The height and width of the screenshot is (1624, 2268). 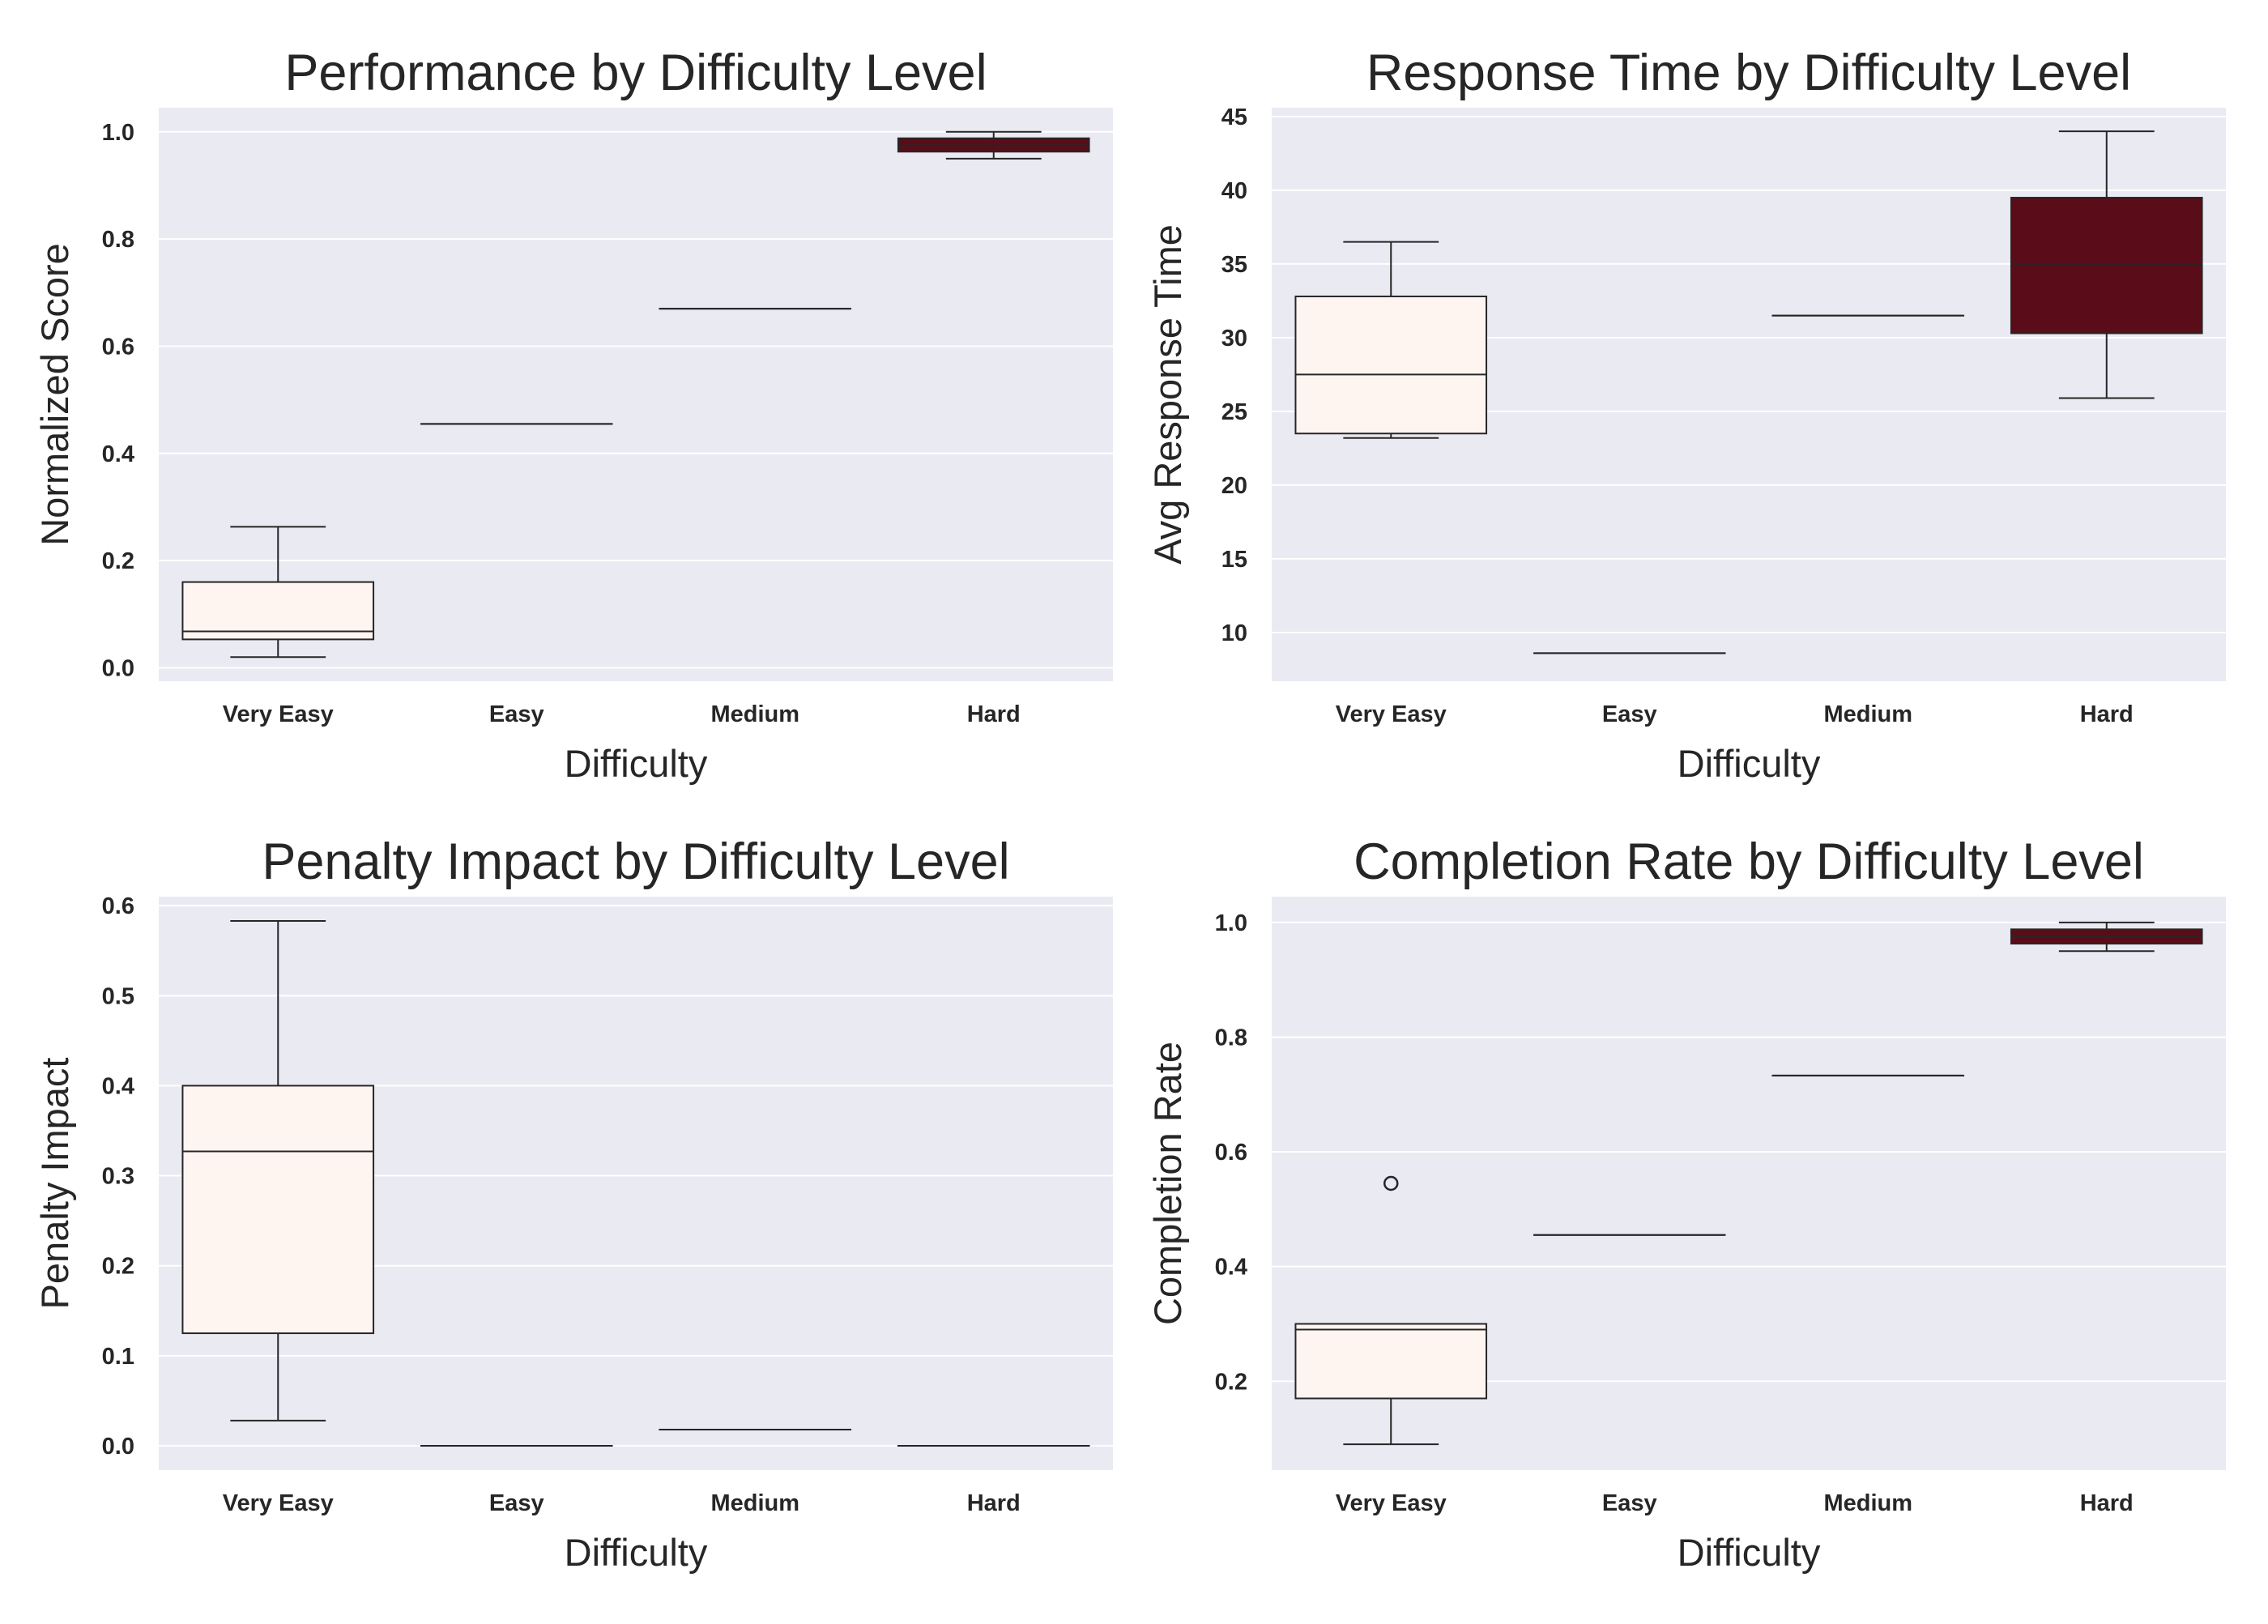 I want to click on y-tick-label: 0.3, so click(x=118, y=1177).